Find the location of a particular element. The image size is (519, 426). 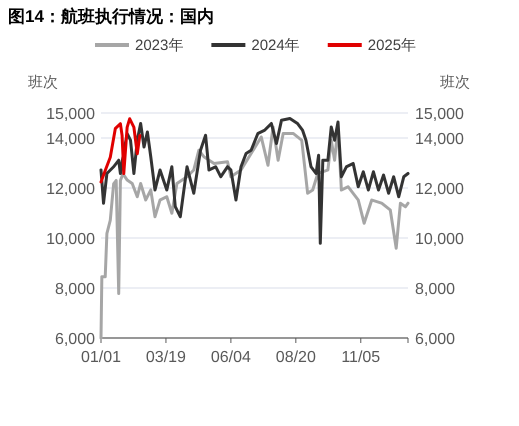

y-tick-label: 14,000 is located at coordinates (71, 139).